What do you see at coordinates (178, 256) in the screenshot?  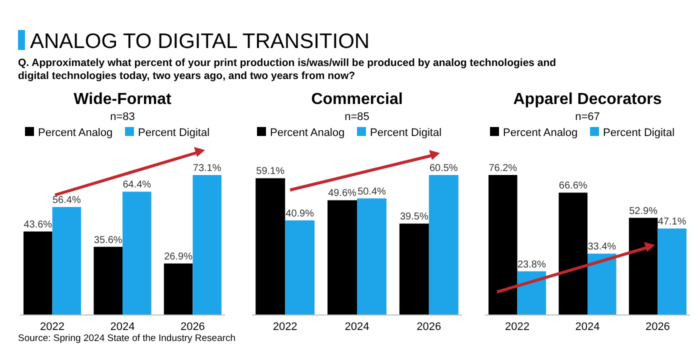 I see `data-label: 26.9%` at bounding box center [178, 256].